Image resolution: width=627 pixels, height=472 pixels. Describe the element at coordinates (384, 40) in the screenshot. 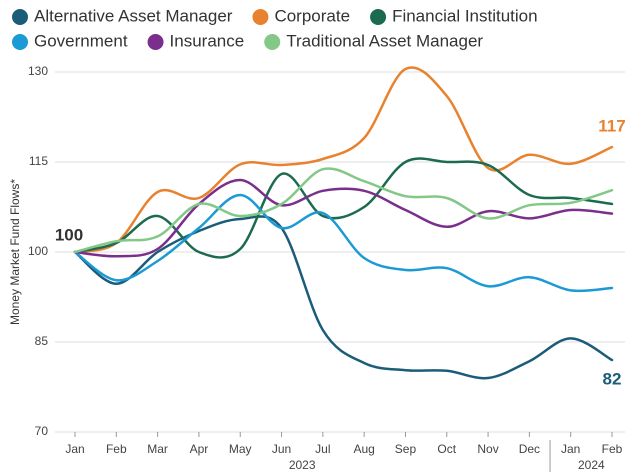

I see `legend-label: Traditional Asset Manager` at that location.